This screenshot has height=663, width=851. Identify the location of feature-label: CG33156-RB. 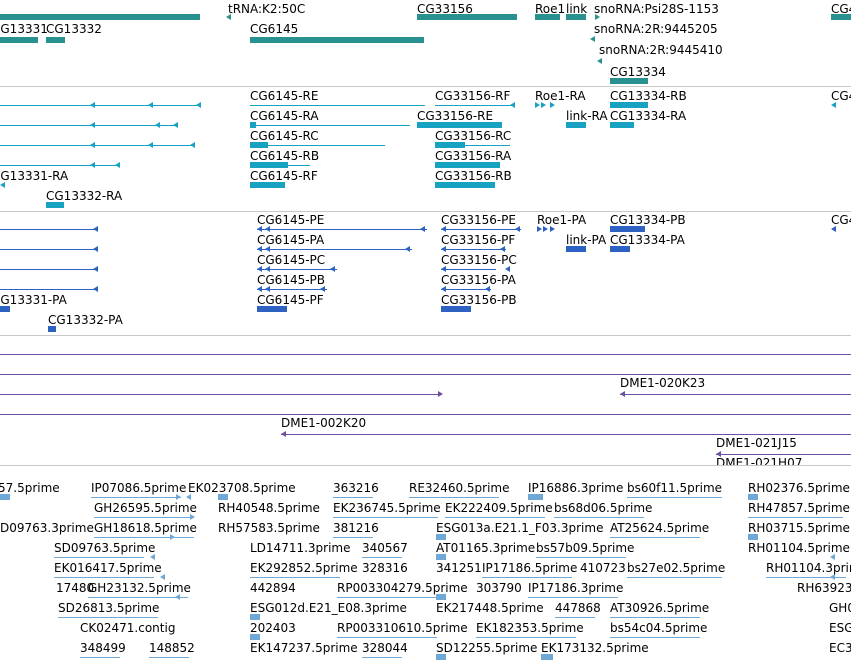
(473, 176).